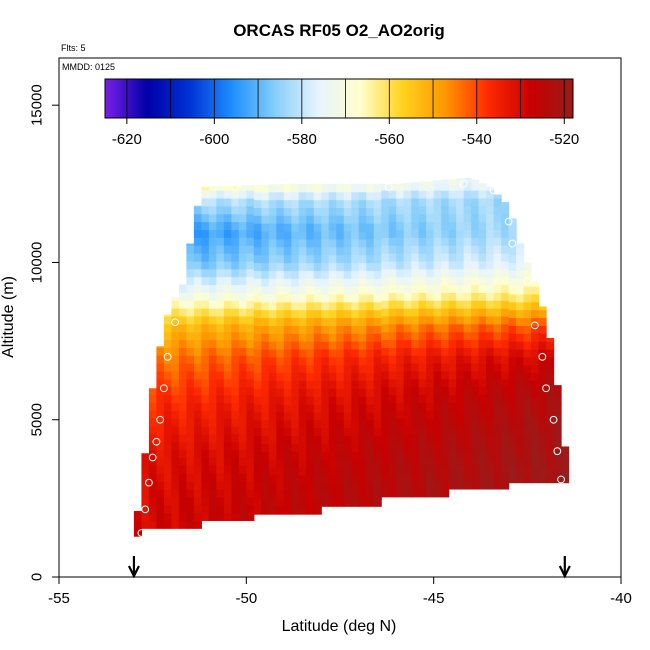 The image size is (650, 650). What do you see at coordinates (214, 139) in the screenshot?
I see `colorbar-tick-label: -600` at bounding box center [214, 139].